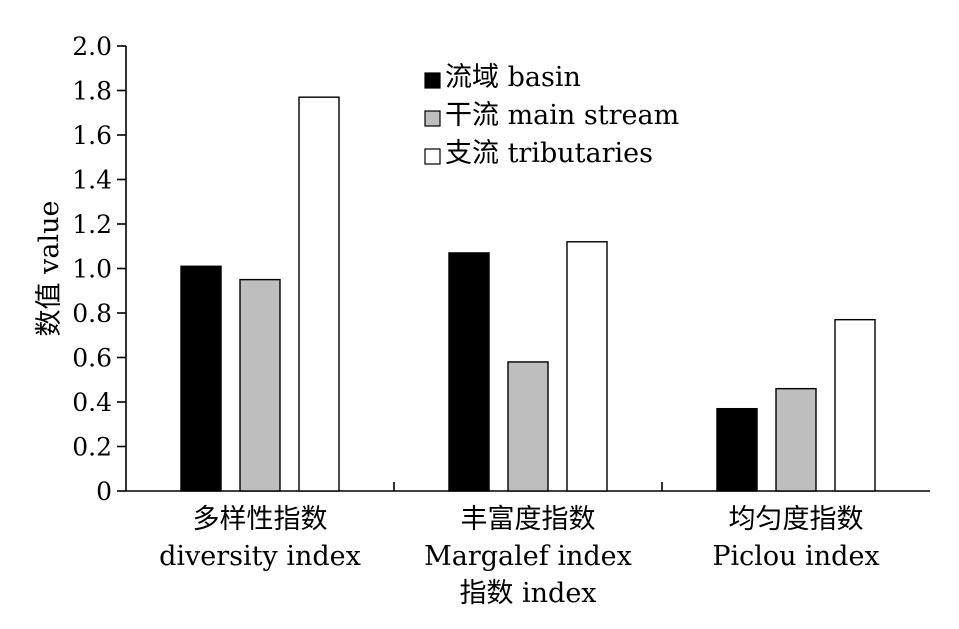 The image size is (959, 629). I want to click on y-tick-label: 1.8, so click(92, 91).